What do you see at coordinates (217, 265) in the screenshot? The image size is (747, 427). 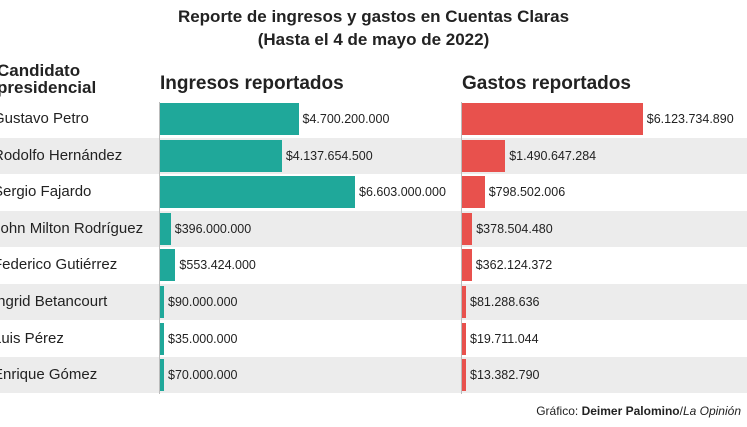 I see `income-value-label: $553.424.000` at bounding box center [217, 265].